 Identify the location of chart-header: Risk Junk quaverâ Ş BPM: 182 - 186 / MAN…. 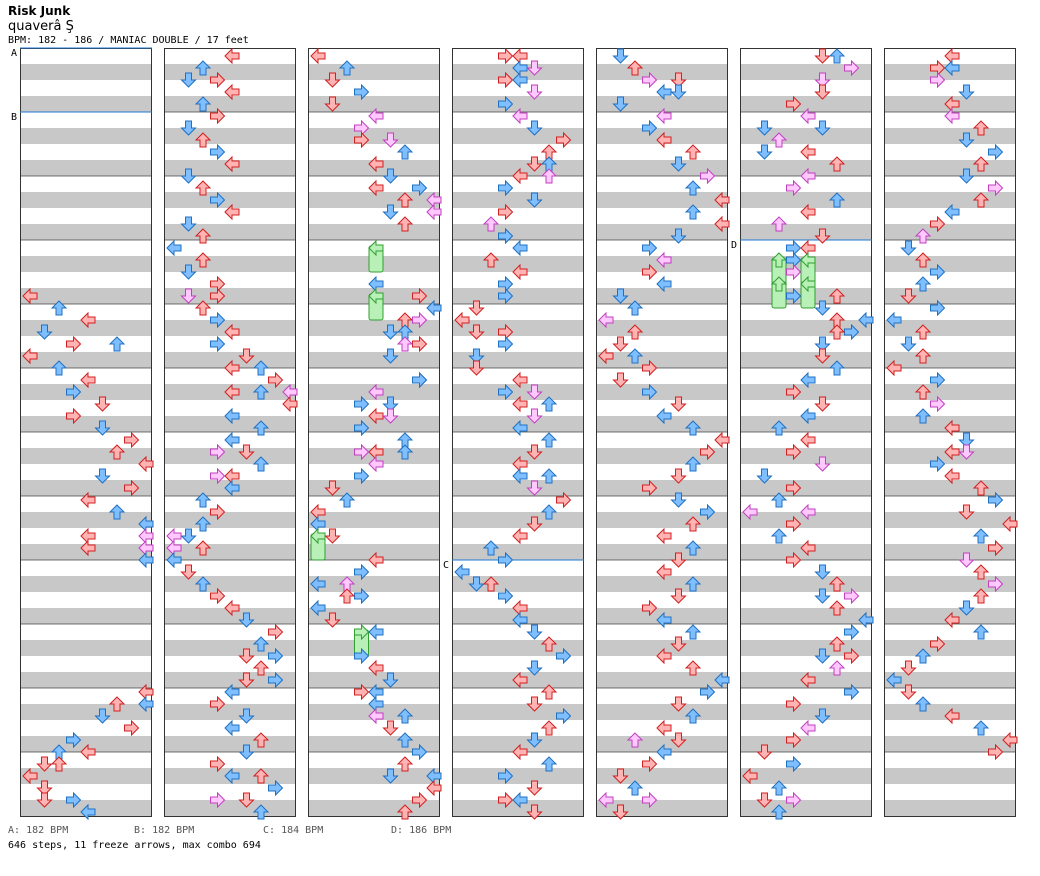
(128, 25).